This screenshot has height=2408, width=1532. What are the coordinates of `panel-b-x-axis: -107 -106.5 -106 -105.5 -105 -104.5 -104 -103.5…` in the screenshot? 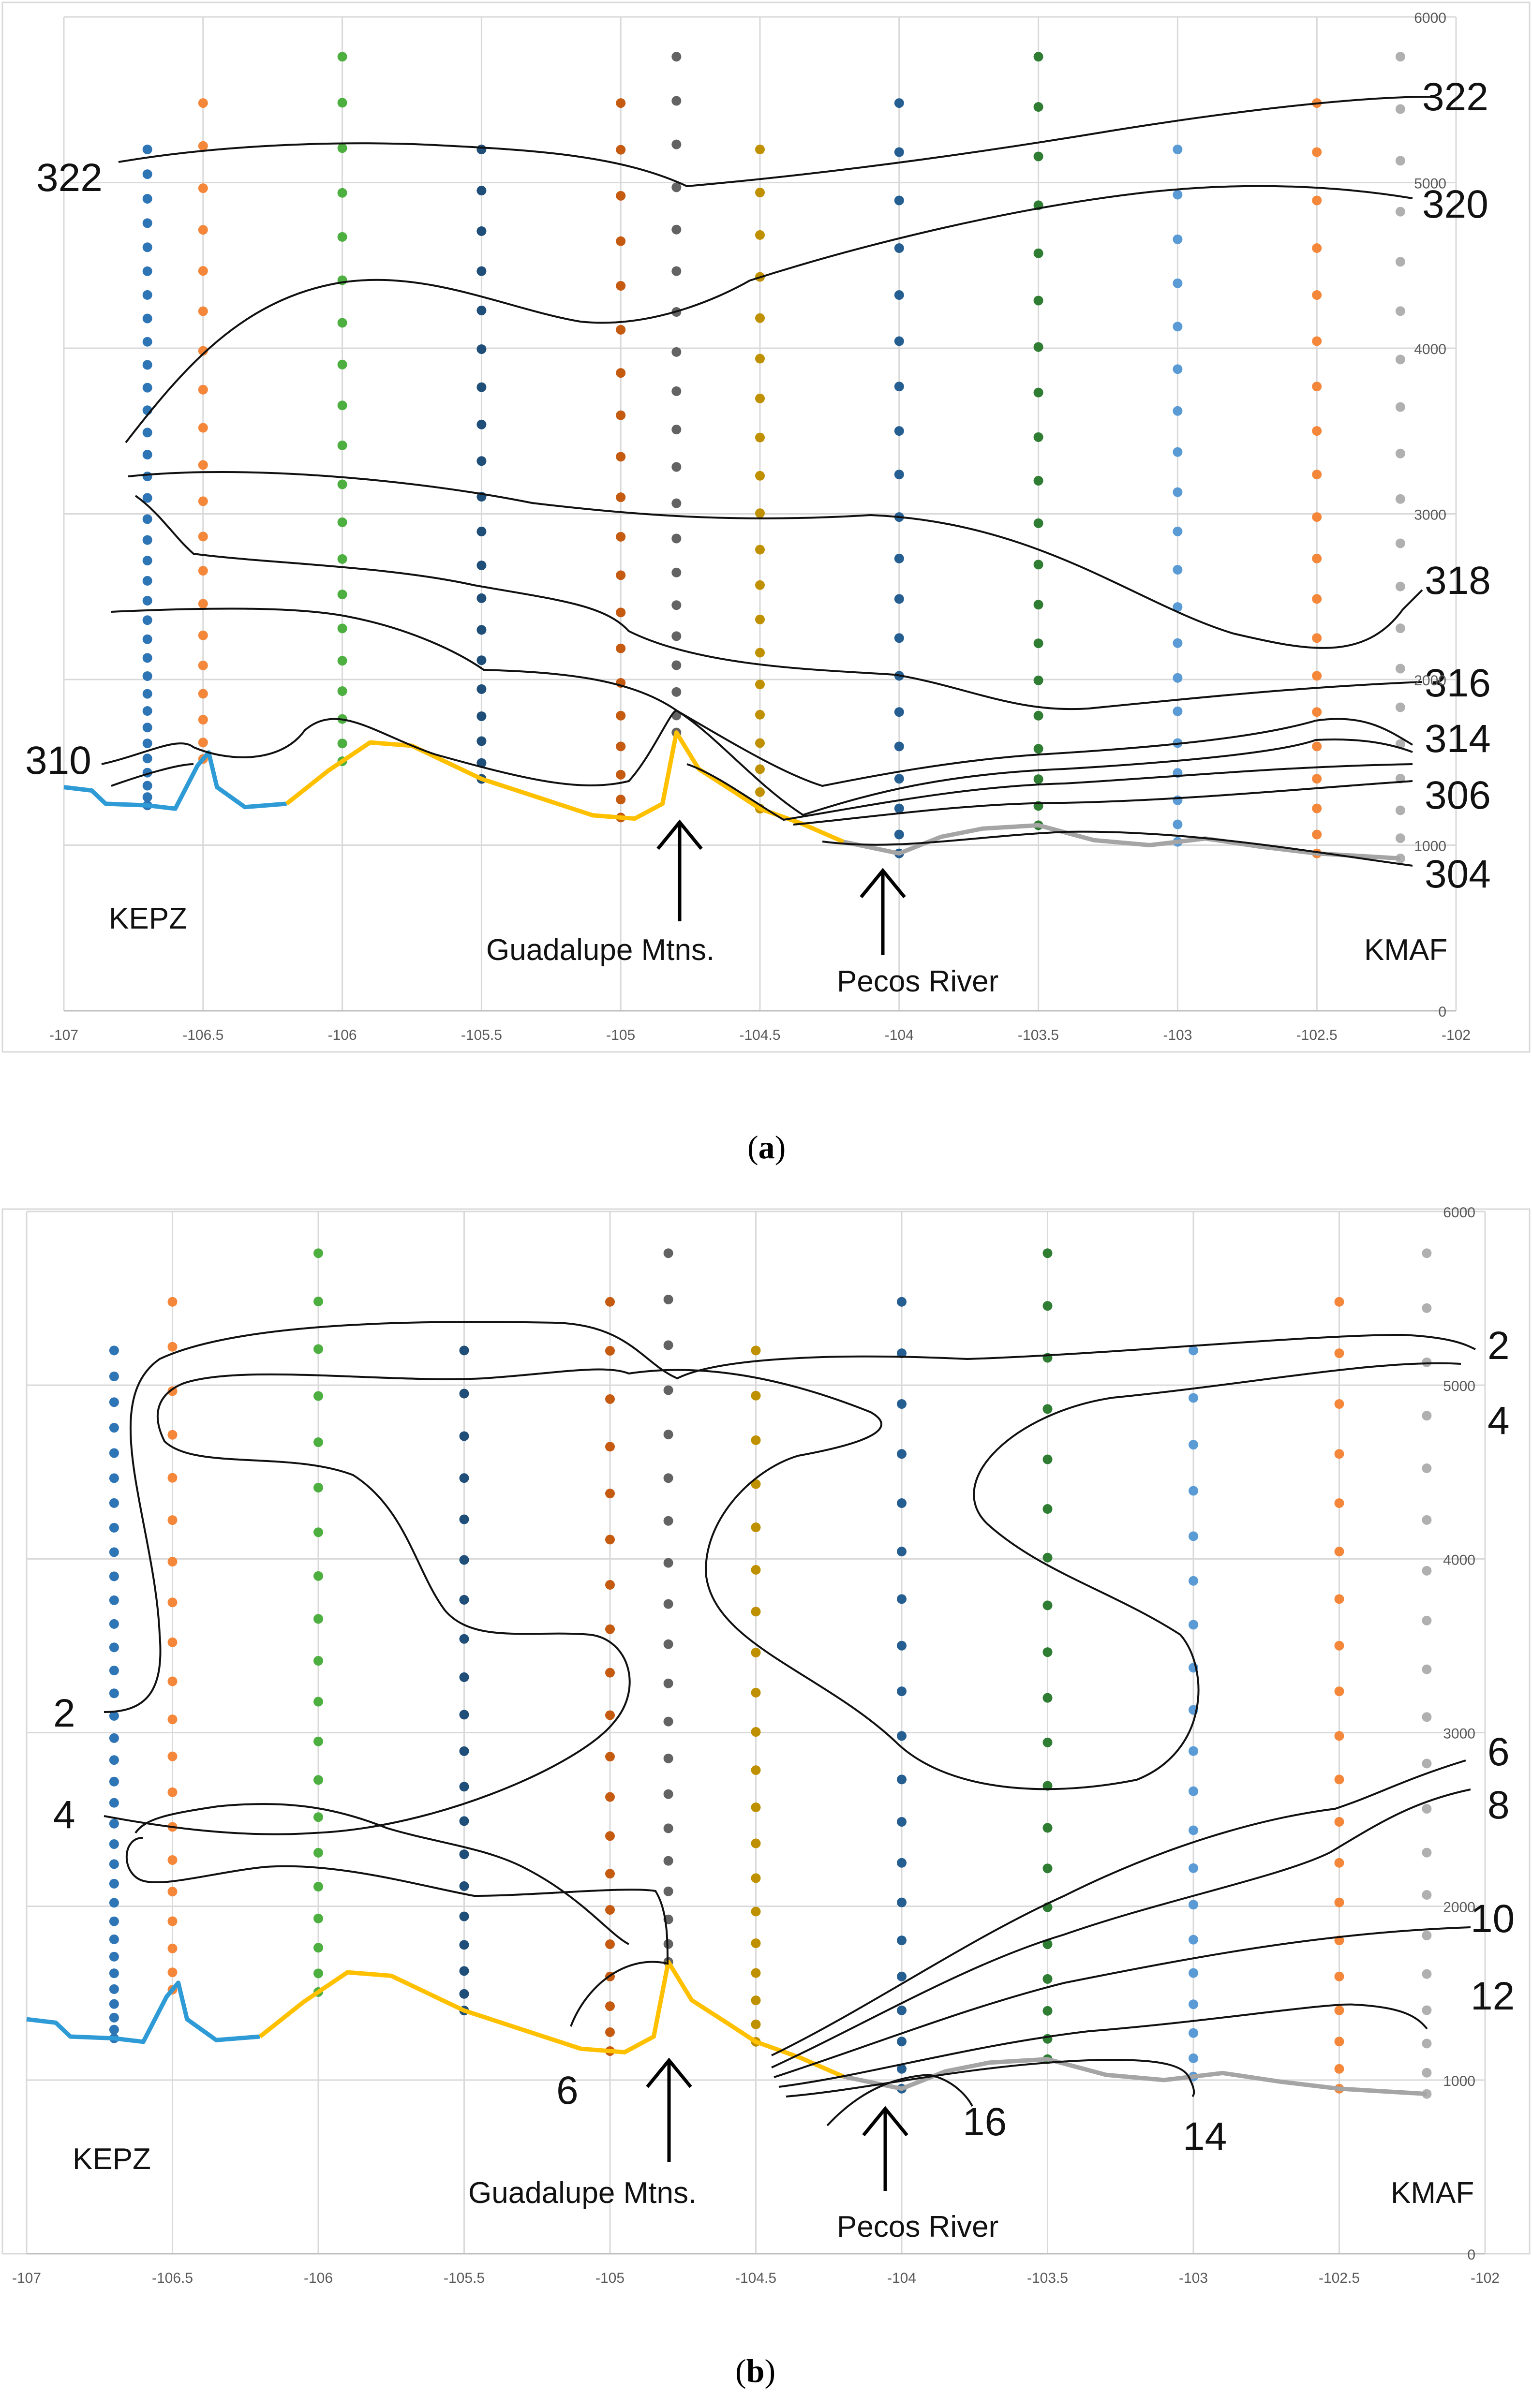 It's located at (756, 2269).